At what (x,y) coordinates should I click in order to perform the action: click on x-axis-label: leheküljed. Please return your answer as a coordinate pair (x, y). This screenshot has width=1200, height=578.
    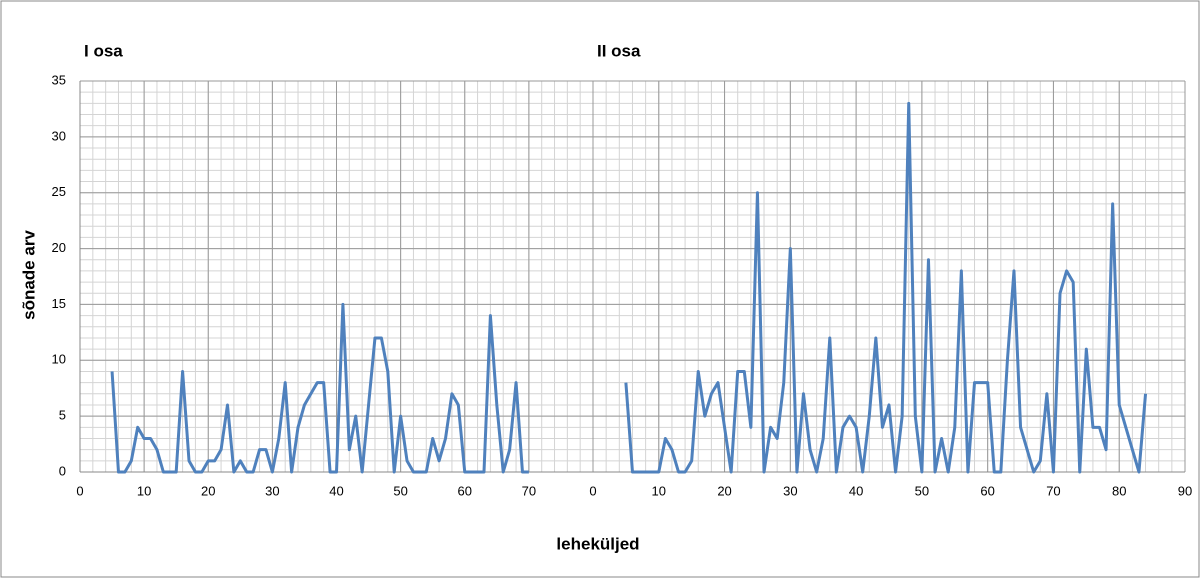
    Looking at the image, I should click on (597, 543).